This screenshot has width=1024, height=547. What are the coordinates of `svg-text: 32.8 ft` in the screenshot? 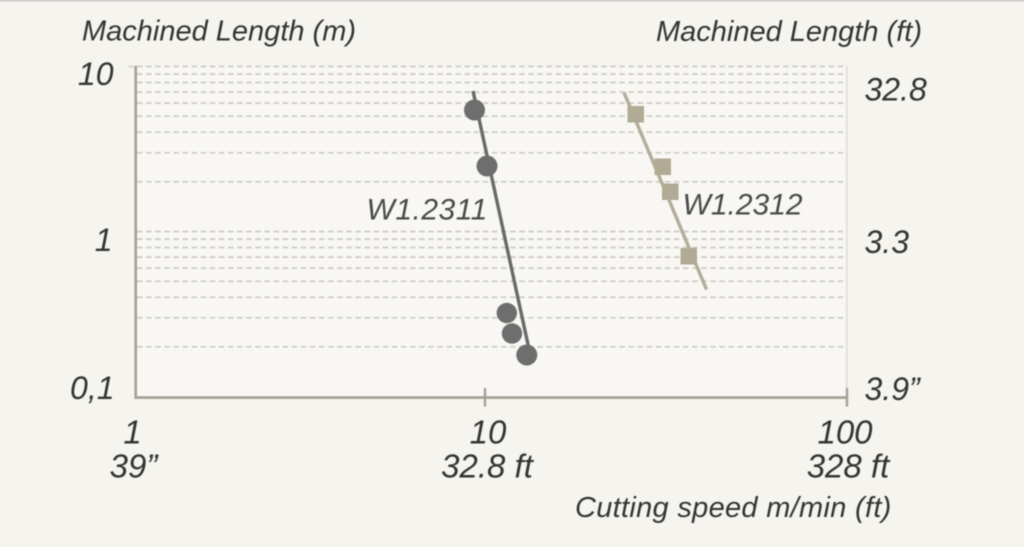 It's located at (488, 466).